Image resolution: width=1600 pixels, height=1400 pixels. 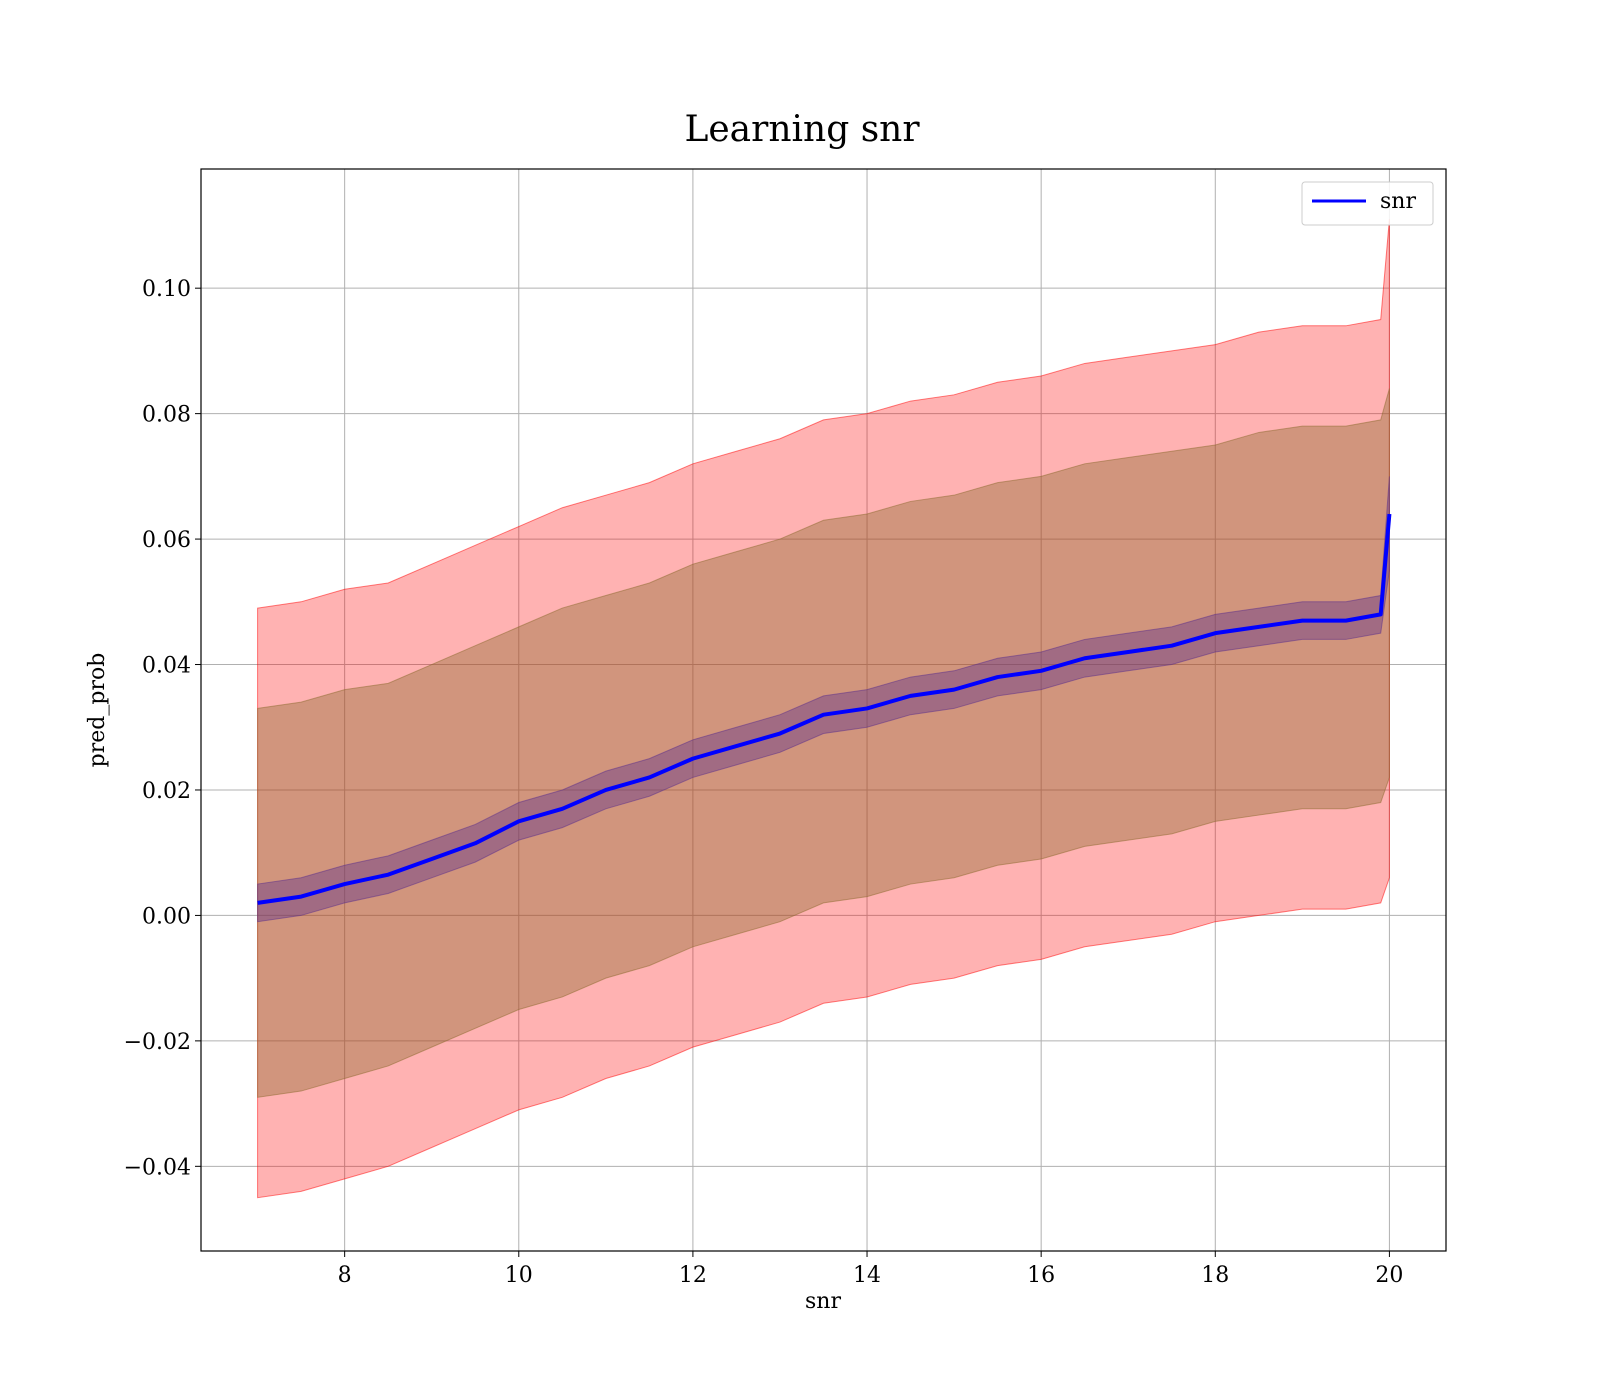 I want to click on legend: snr, so click(x=1367, y=203).